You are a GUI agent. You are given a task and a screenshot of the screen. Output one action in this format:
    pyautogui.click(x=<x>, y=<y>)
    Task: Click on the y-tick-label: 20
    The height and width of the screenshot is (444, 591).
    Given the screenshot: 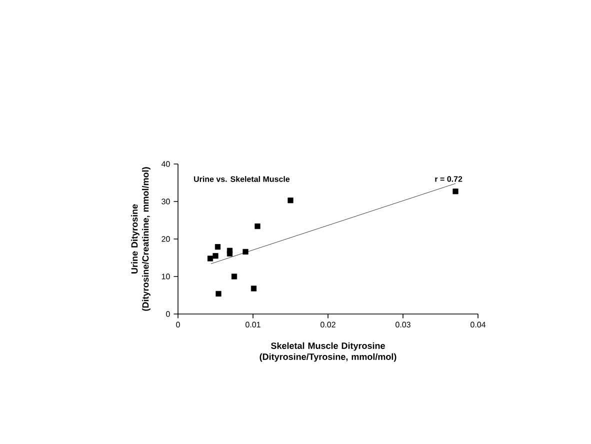 What is the action you would take?
    pyautogui.click(x=166, y=239)
    